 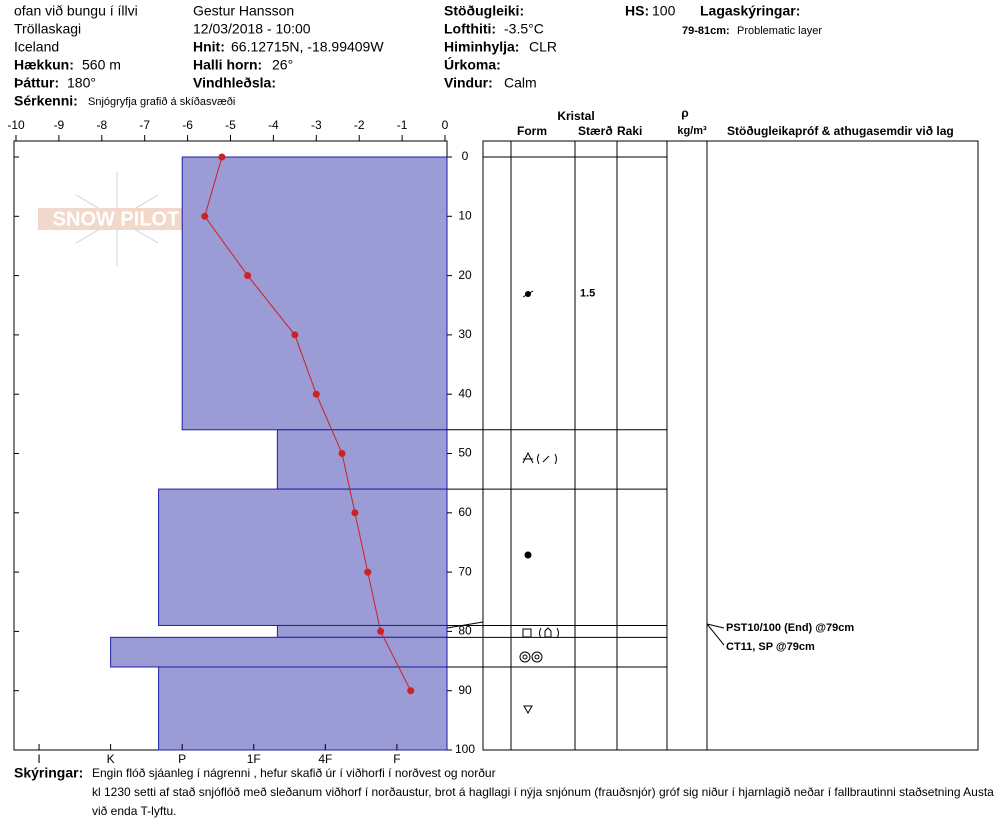 What do you see at coordinates (36, 47) in the screenshot?
I see `country: Iceland` at bounding box center [36, 47].